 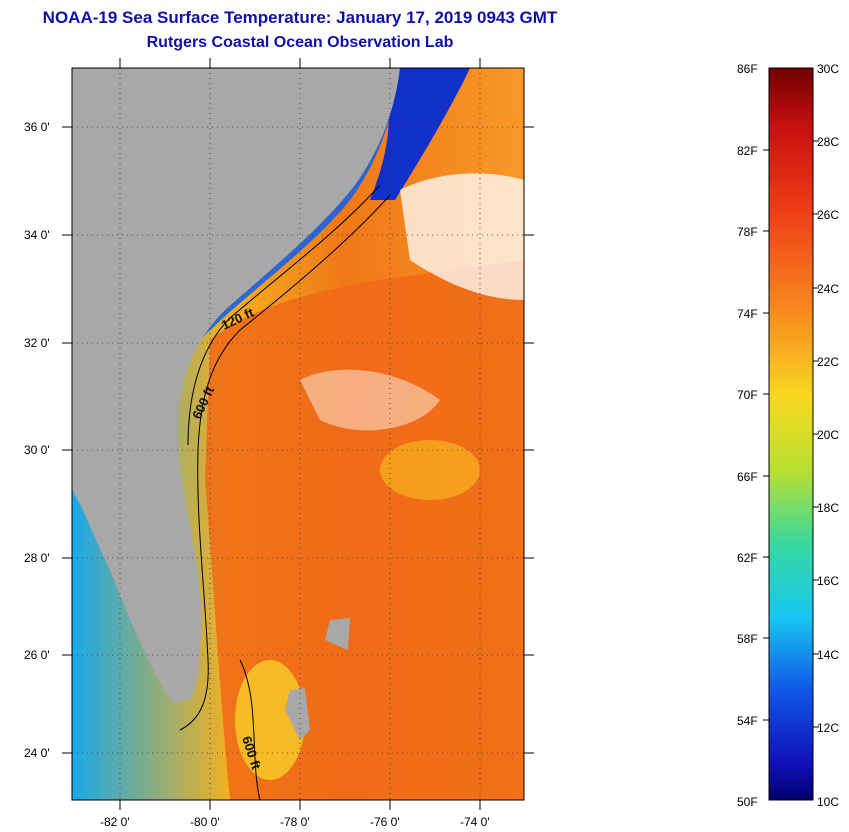 What do you see at coordinates (747, 395) in the screenshot?
I see `colorbar-f-label: 70F` at bounding box center [747, 395].